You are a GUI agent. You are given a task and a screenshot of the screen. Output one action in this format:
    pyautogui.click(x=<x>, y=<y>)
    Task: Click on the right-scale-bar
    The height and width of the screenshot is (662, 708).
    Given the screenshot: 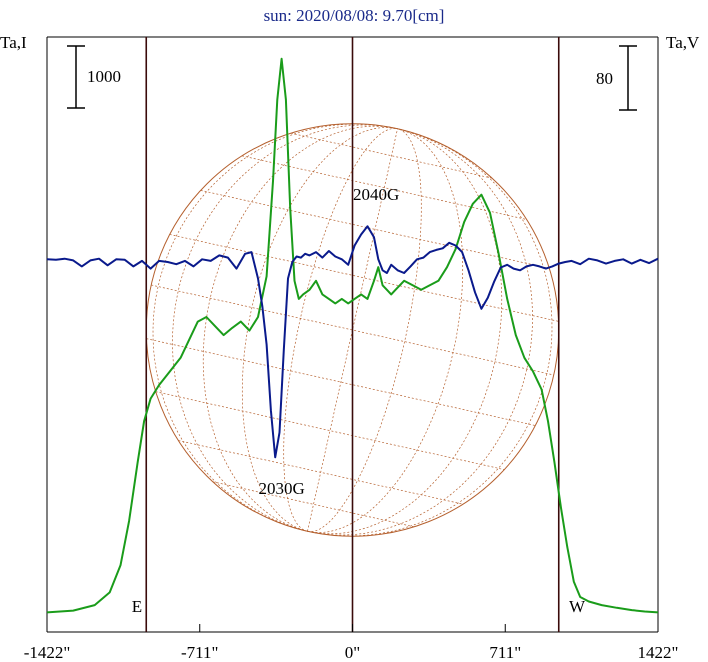 What is the action you would take?
    pyautogui.click(x=628, y=78)
    